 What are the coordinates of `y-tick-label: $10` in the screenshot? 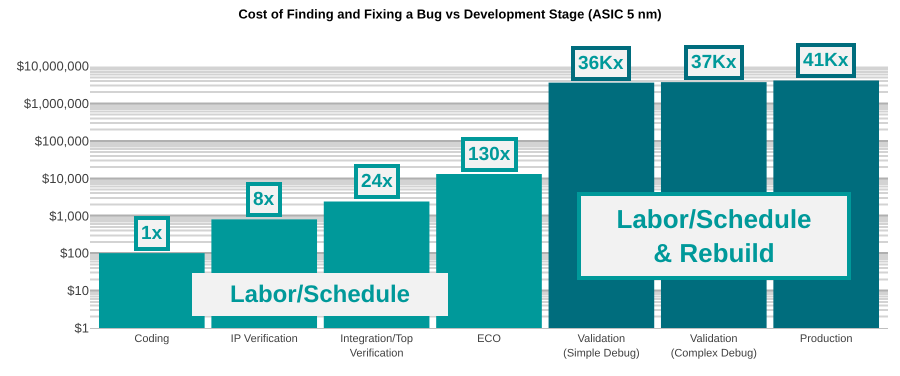 It's located at (78, 290).